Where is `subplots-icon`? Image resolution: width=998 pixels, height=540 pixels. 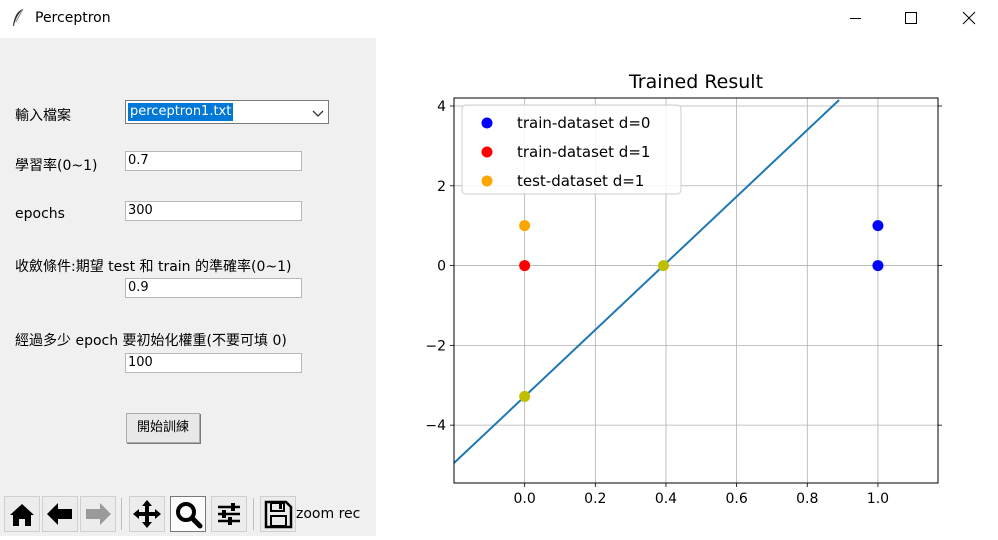
subplots-icon is located at coordinates (229, 514).